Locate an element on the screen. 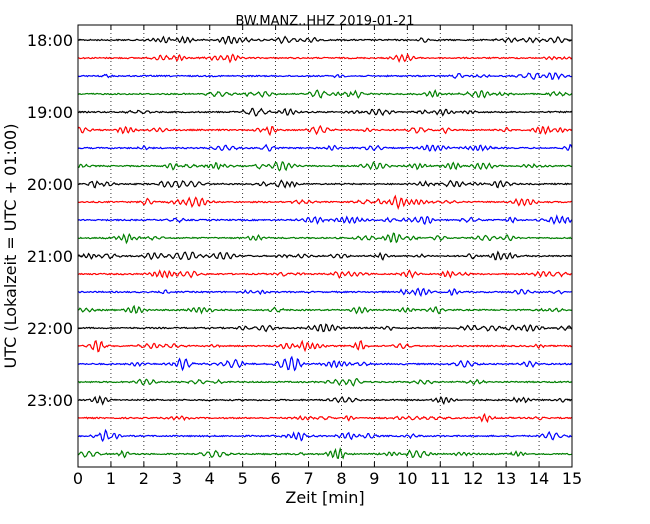 The height and width of the screenshot is (524, 650). chart-title: BW.MANZ..HHZ 2019-01-21 is located at coordinates (324, 21).